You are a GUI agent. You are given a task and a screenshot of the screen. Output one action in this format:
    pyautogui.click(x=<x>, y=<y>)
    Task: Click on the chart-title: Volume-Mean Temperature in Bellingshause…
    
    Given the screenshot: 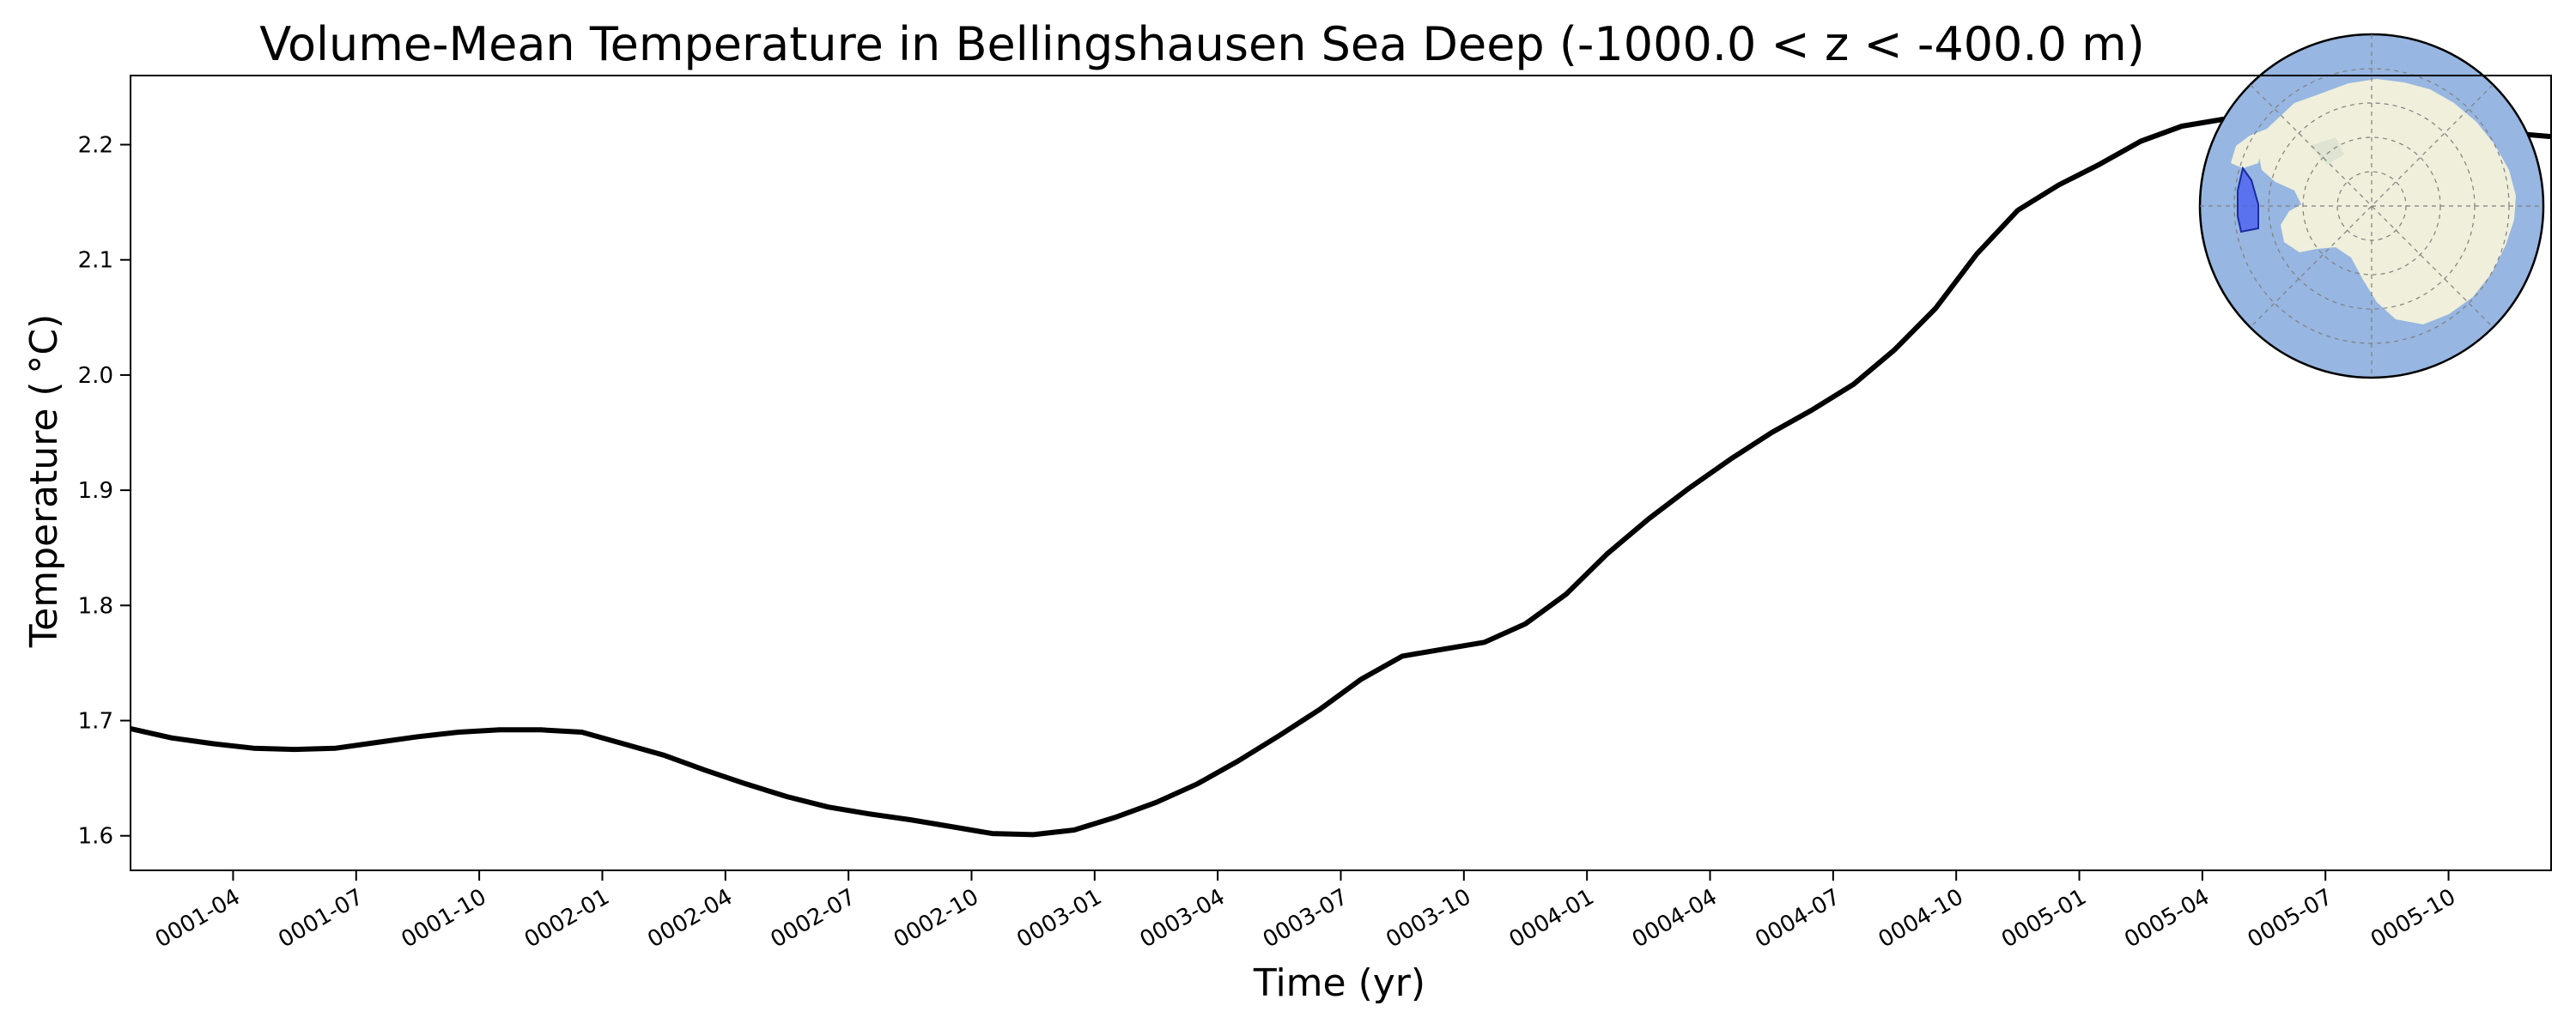 What is the action you would take?
    pyautogui.click(x=1202, y=44)
    